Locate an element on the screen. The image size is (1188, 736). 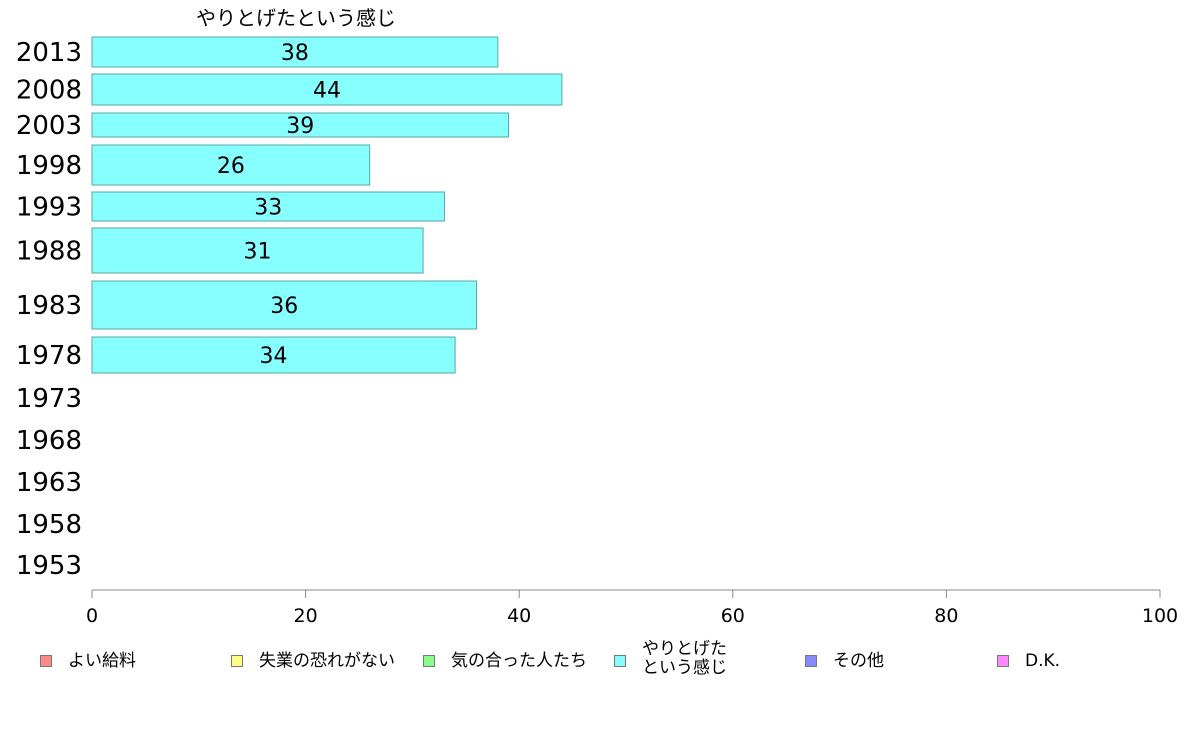
bar-value-label: 39 is located at coordinates (300, 126).